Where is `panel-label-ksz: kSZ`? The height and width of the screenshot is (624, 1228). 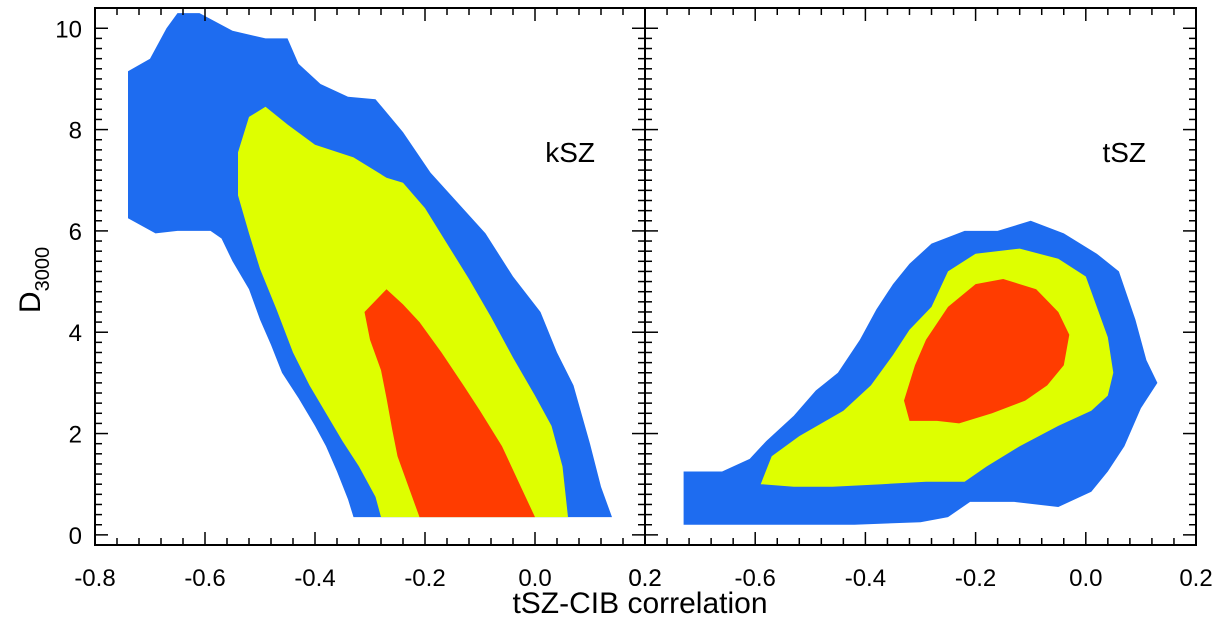 panel-label-ksz: kSZ is located at coordinates (570, 152).